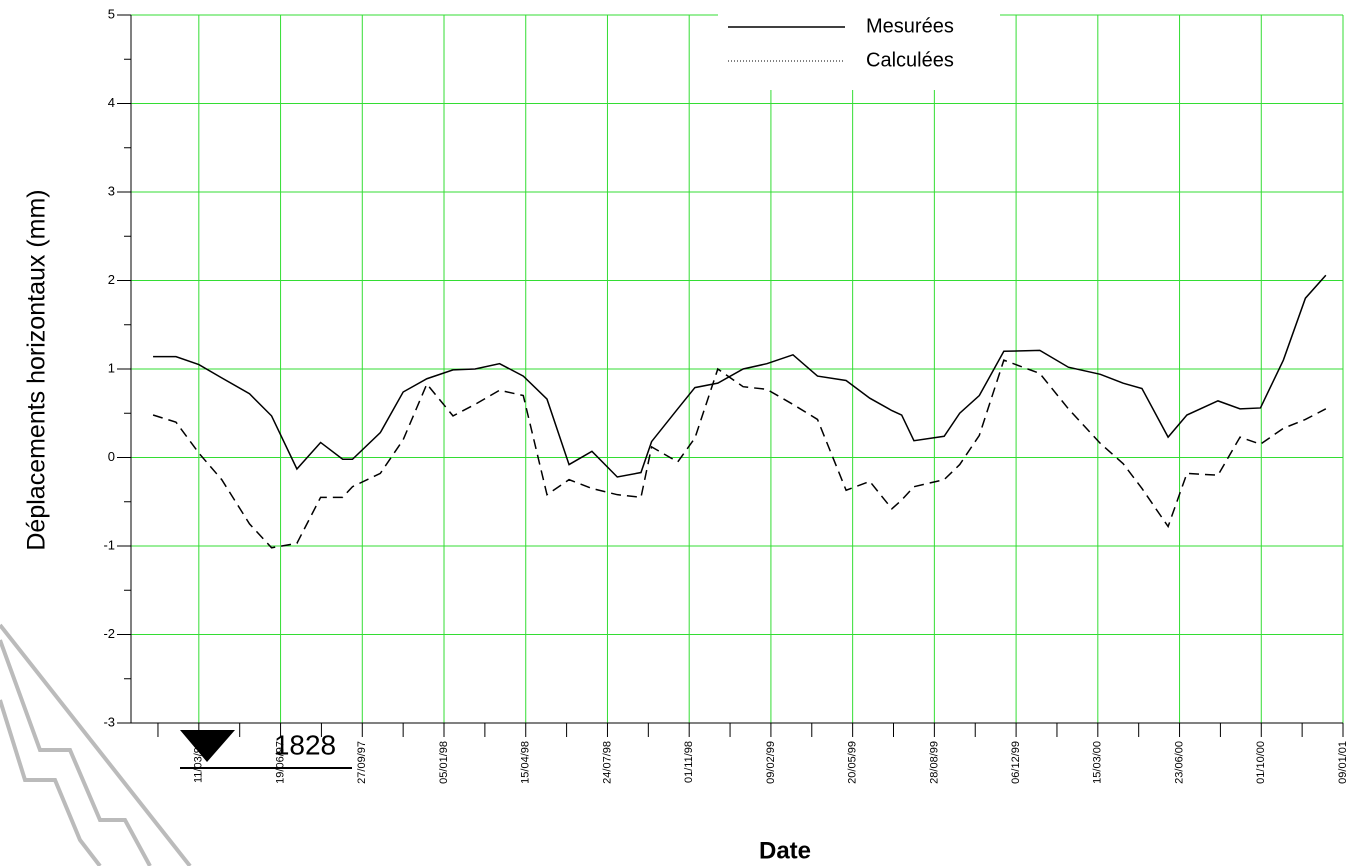 The image size is (1347, 866). Describe the element at coordinates (607, 762) in the screenshot. I see `x-tick-label: 24/07/98` at that location.